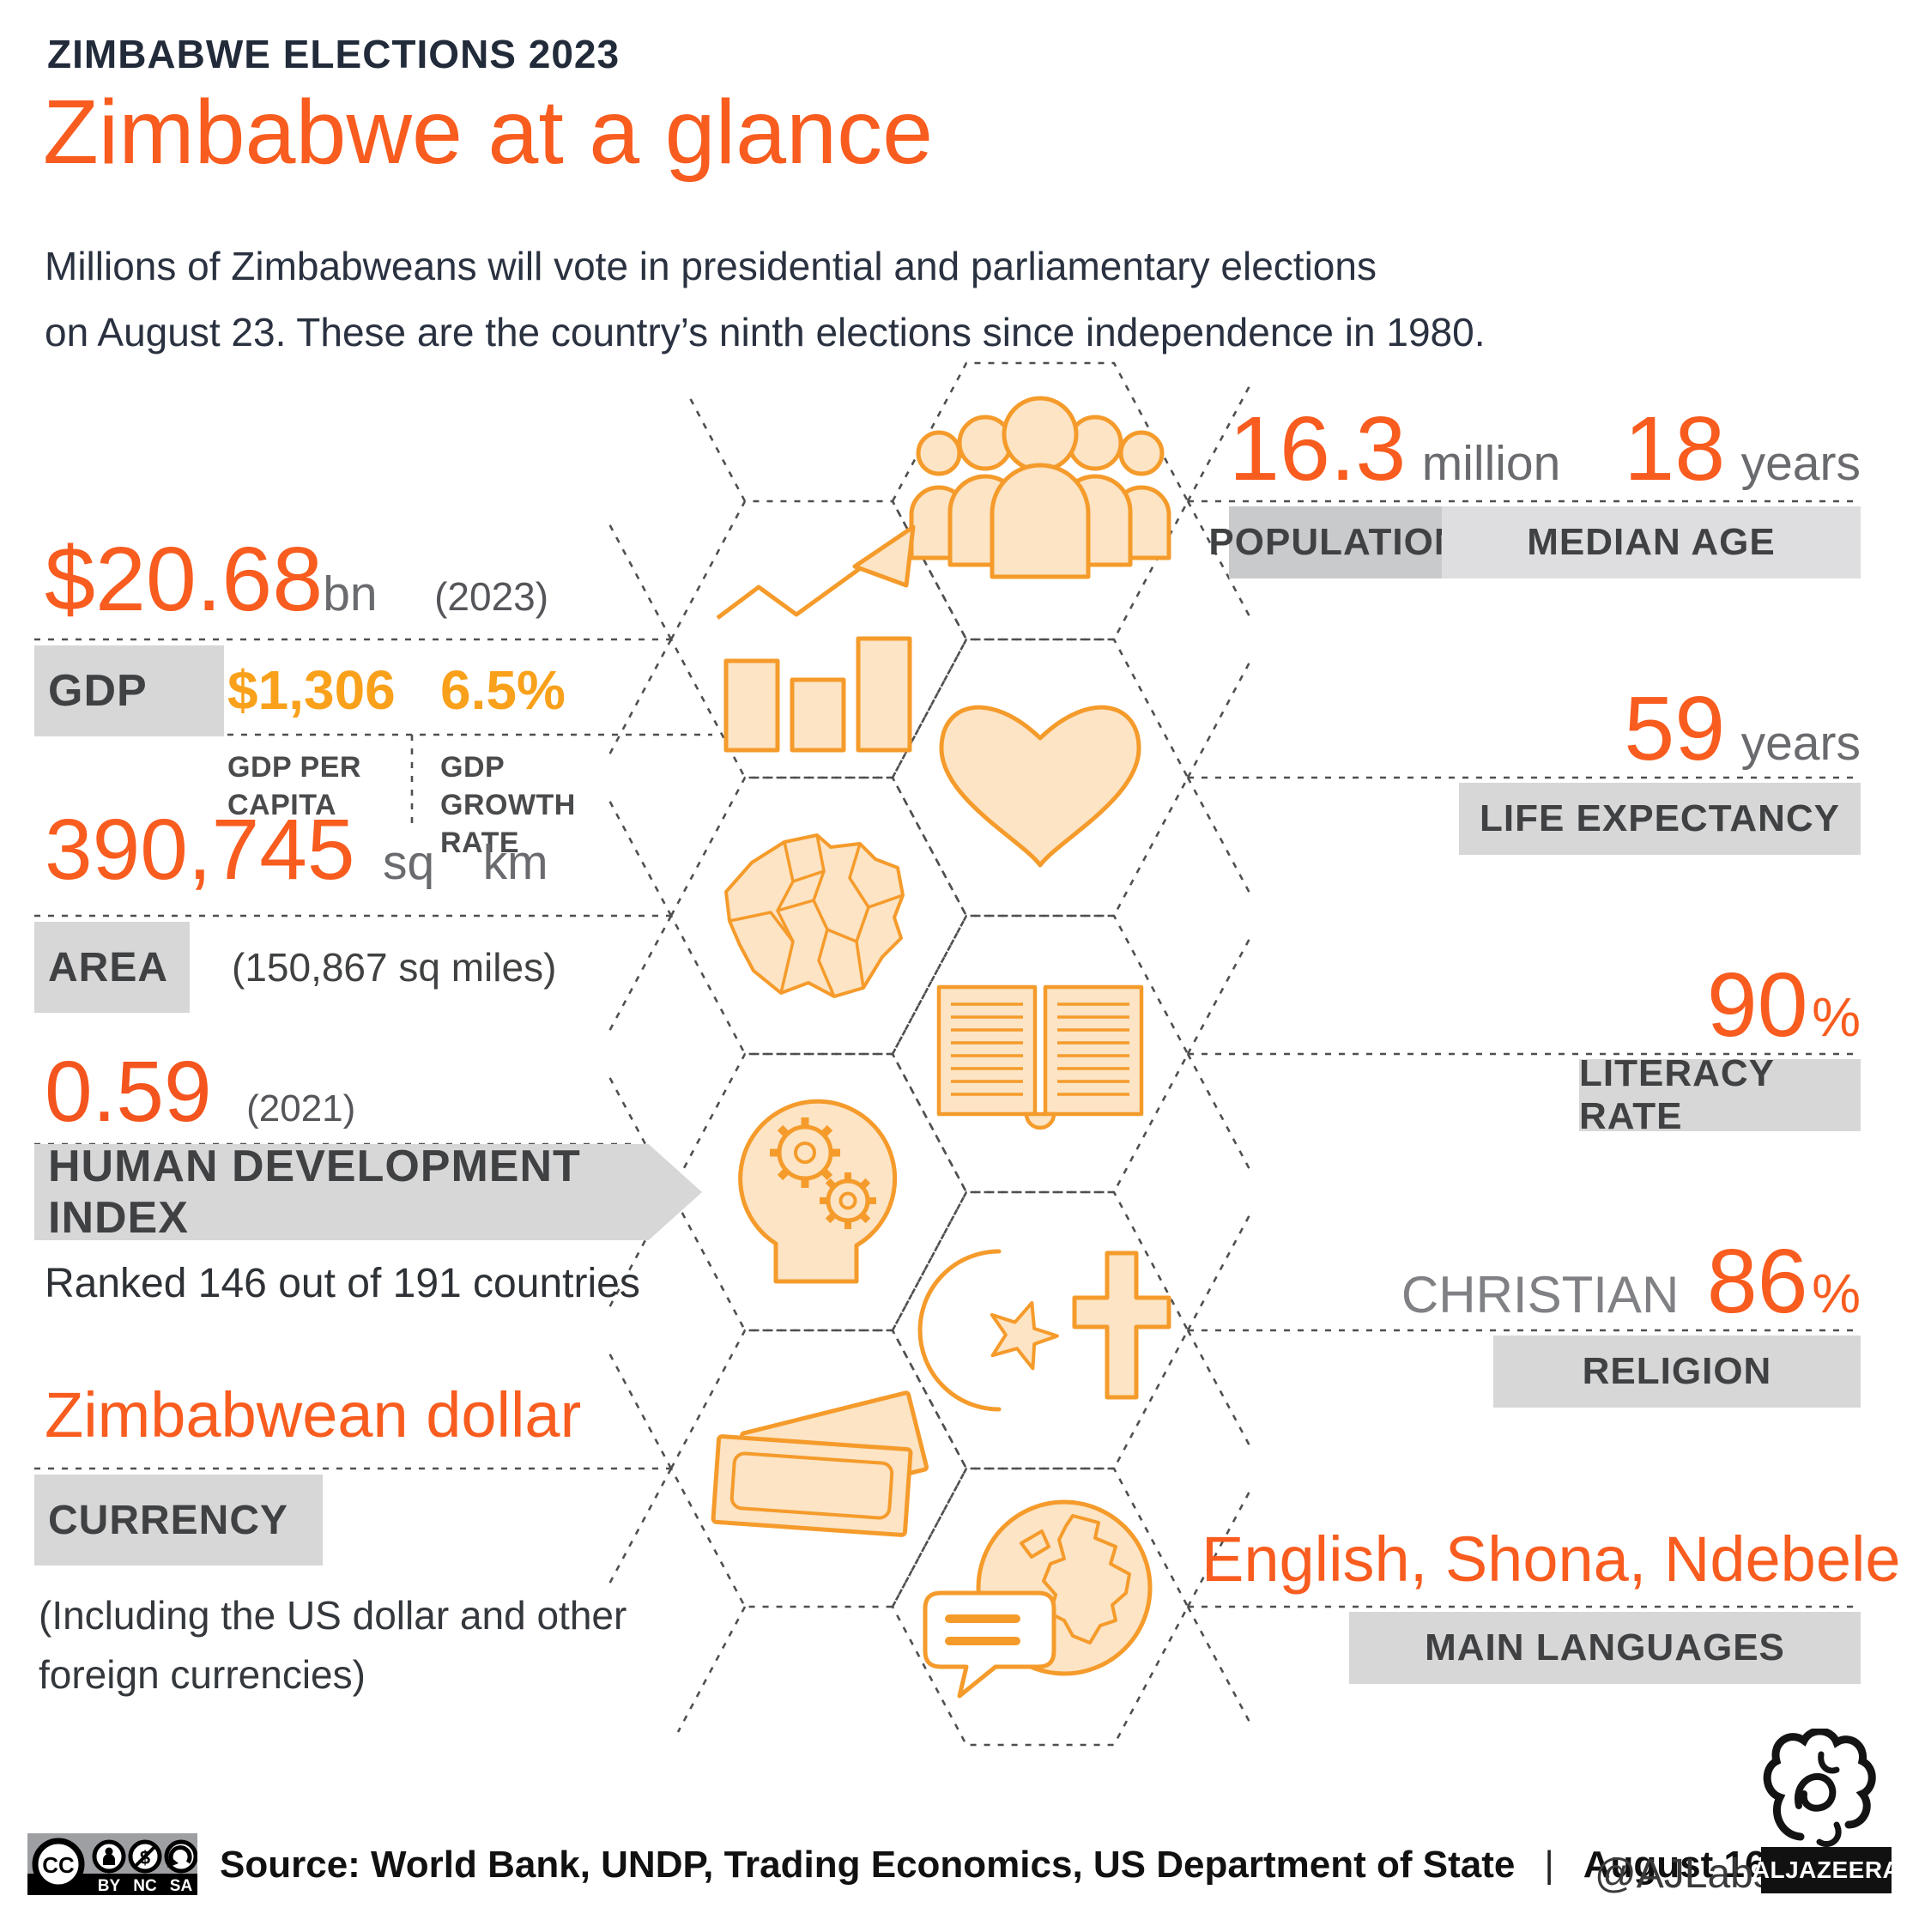 The height and width of the screenshot is (1932, 1931). I want to click on currency-label: CURRENCY, so click(168, 1520).